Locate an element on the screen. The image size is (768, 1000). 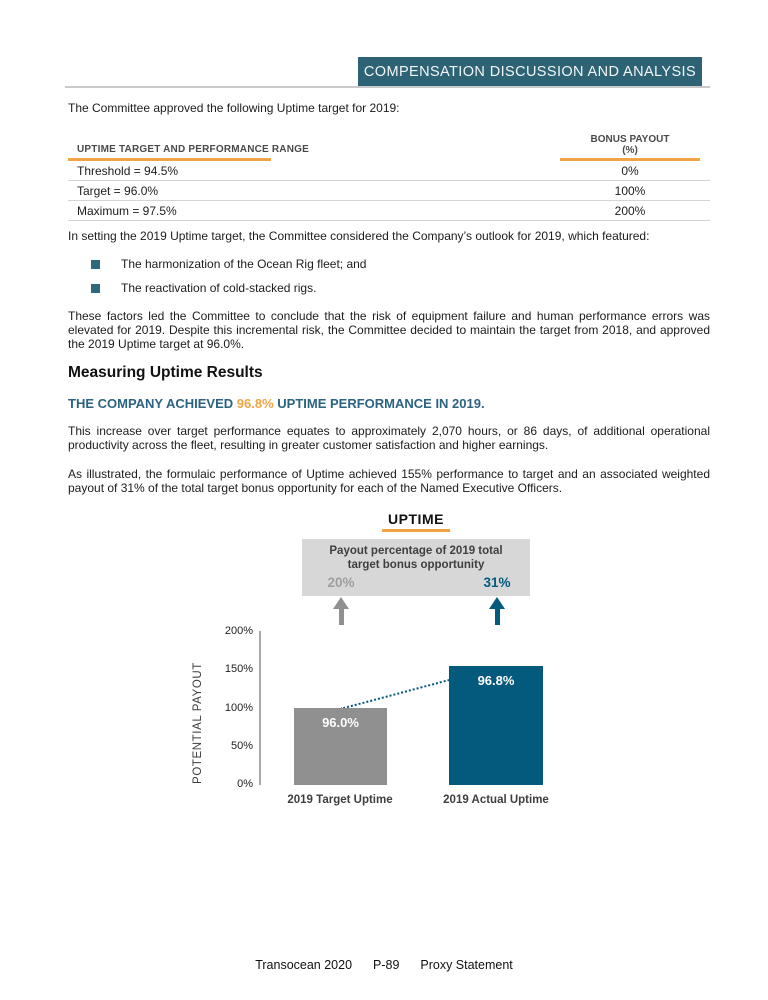
section-banner: COMPENSATION DISCUSSION AND ANALYSIS is located at coordinates (530, 72).